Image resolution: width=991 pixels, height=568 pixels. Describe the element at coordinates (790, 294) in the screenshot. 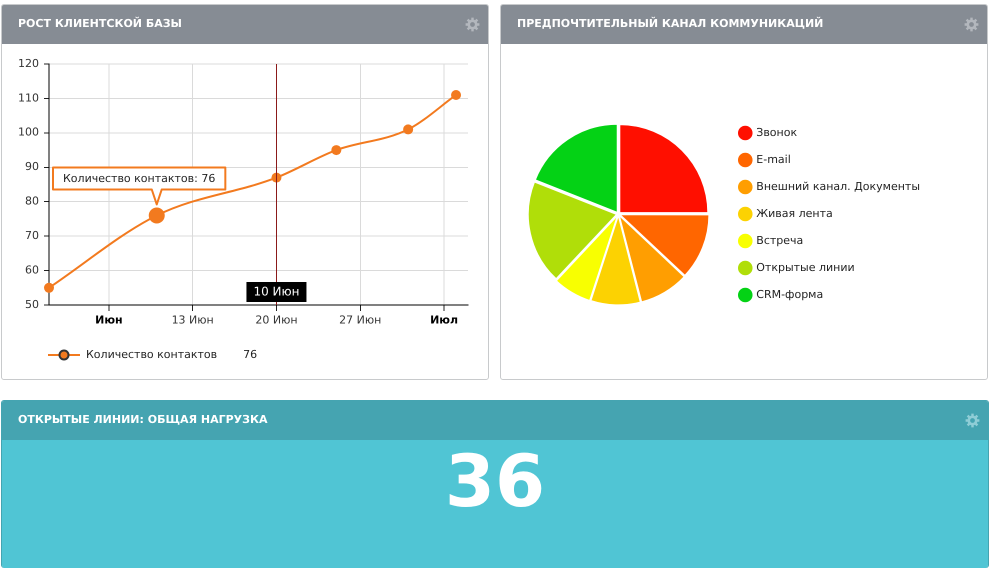

I see `legend-label: CRM-форма` at that location.